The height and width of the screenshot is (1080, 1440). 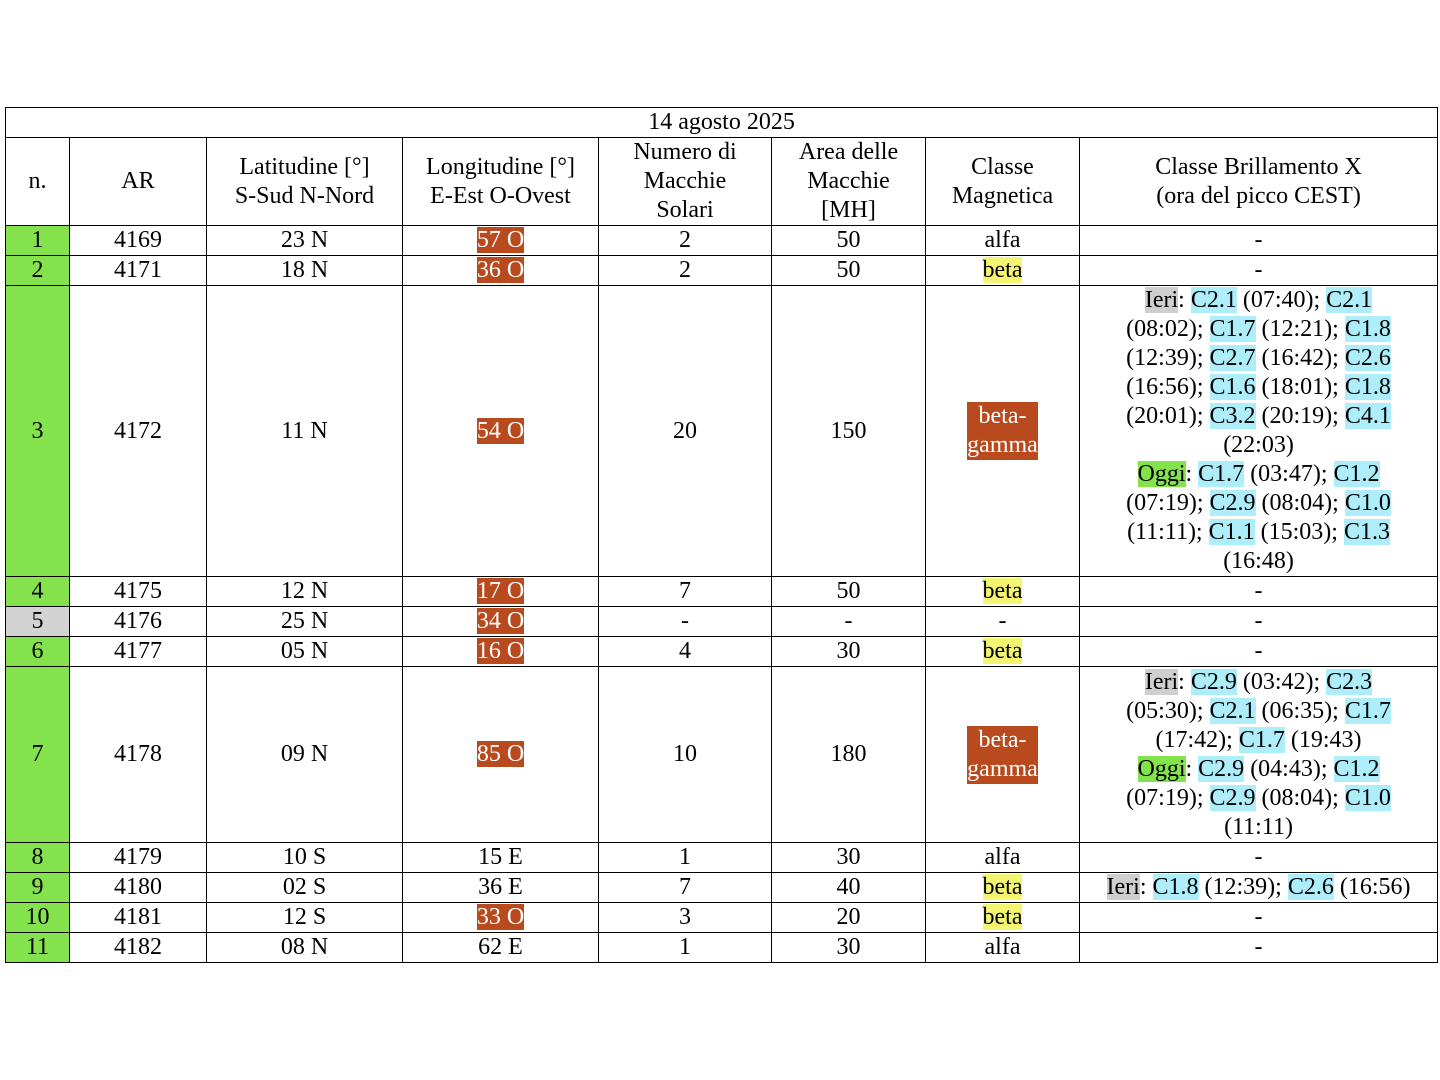 I want to click on latitude-cell: 08 N, so click(x=304, y=947).